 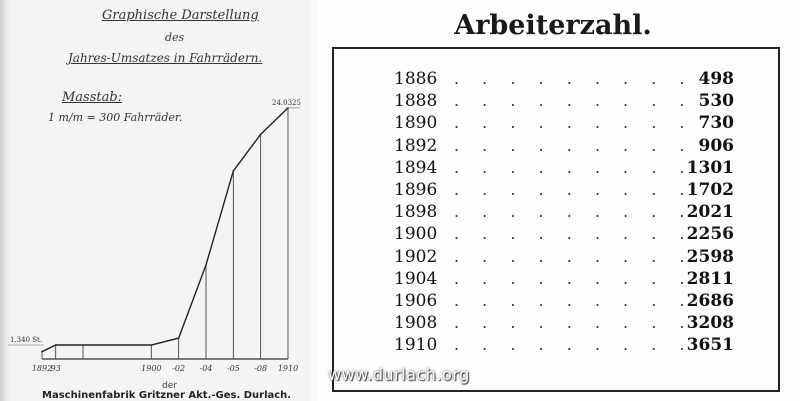 I want to click on row-value: 2811, so click(x=710, y=278).